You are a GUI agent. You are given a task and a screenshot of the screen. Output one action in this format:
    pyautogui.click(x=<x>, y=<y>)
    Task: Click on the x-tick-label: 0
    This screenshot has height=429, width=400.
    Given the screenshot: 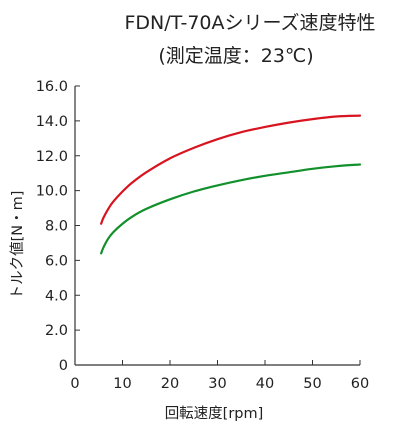 What is the action you would take?
    pyautogui.click(x=74, y=384)
    